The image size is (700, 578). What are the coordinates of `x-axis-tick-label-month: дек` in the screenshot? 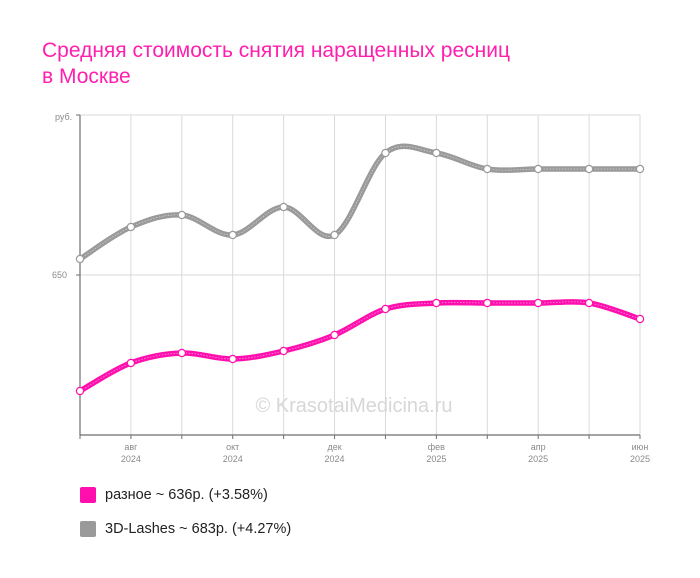 It's located at (334, 447).